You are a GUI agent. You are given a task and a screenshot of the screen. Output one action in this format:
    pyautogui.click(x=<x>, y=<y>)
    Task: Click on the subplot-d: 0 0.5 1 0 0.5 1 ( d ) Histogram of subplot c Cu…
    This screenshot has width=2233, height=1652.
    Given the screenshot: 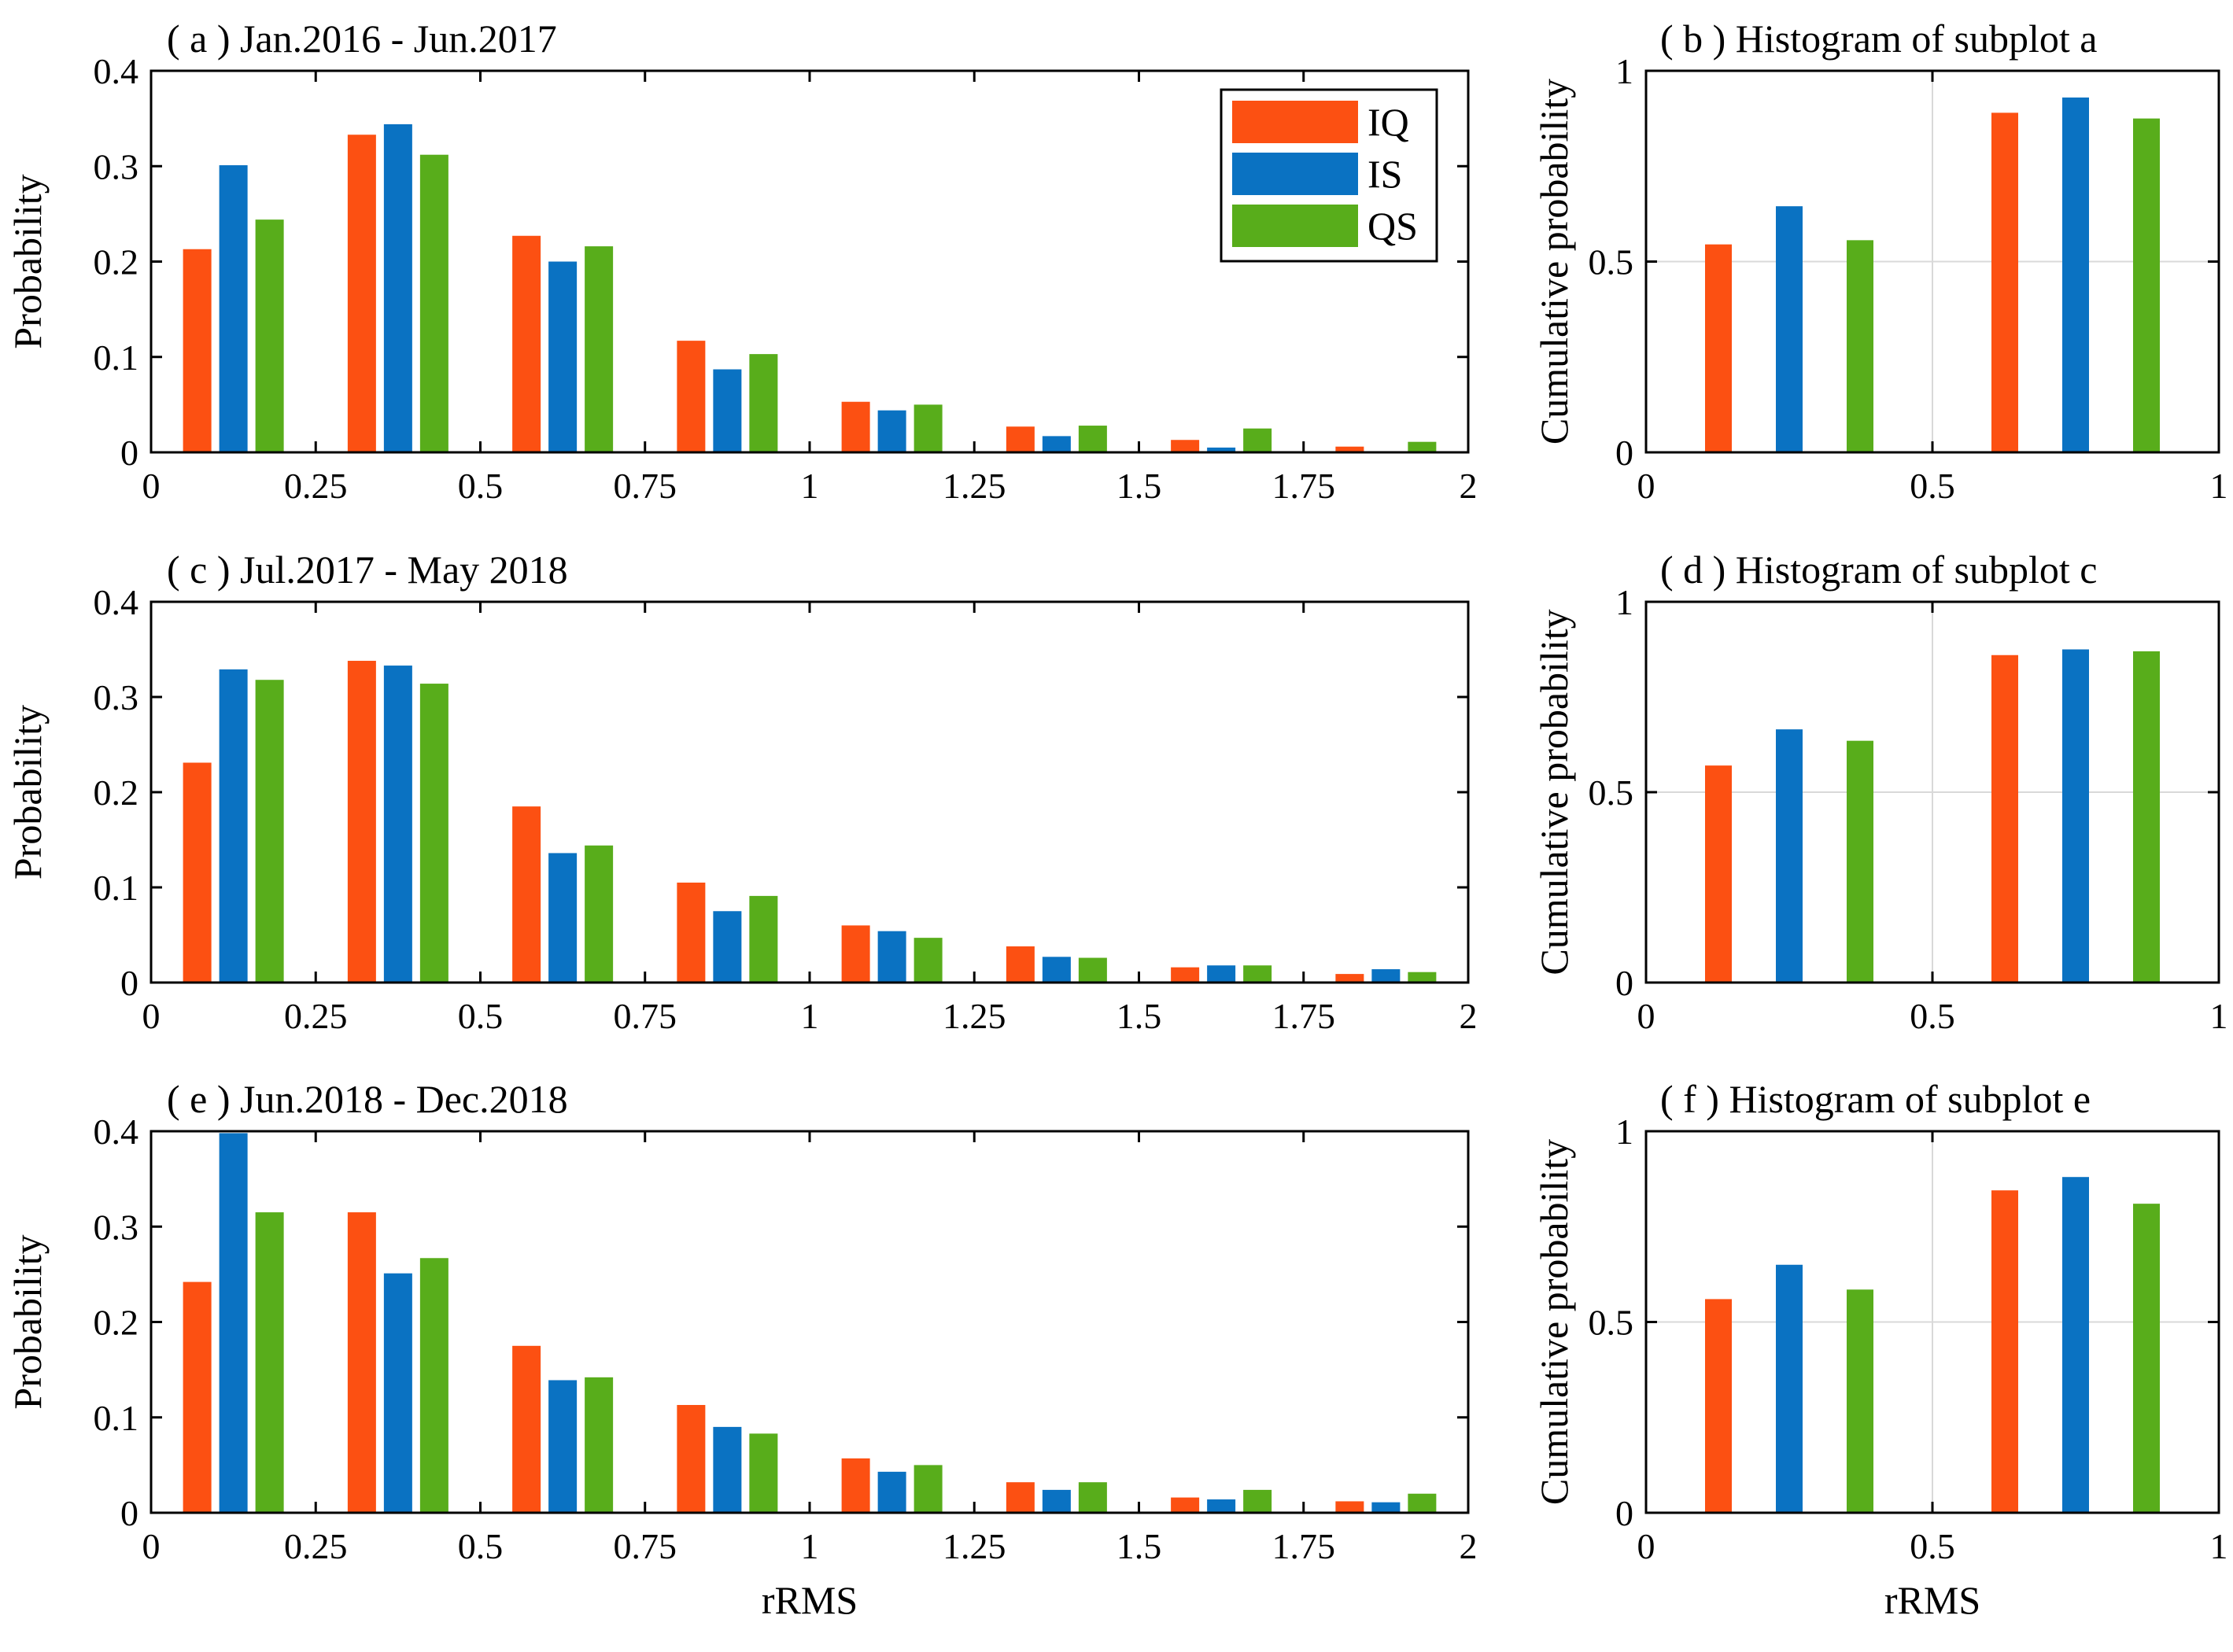 What is the action you would take?
    pyautogui.click(x=1880, y=792)
    